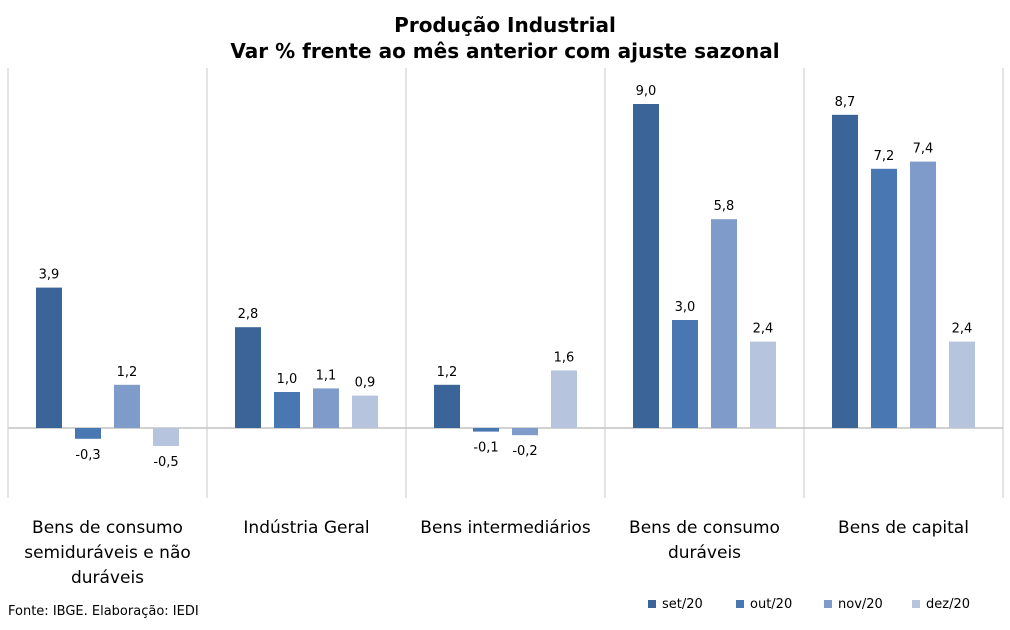 This screenshot has height=630, width=1010. I want to click on data-label: 1,1, so click(326, 375).